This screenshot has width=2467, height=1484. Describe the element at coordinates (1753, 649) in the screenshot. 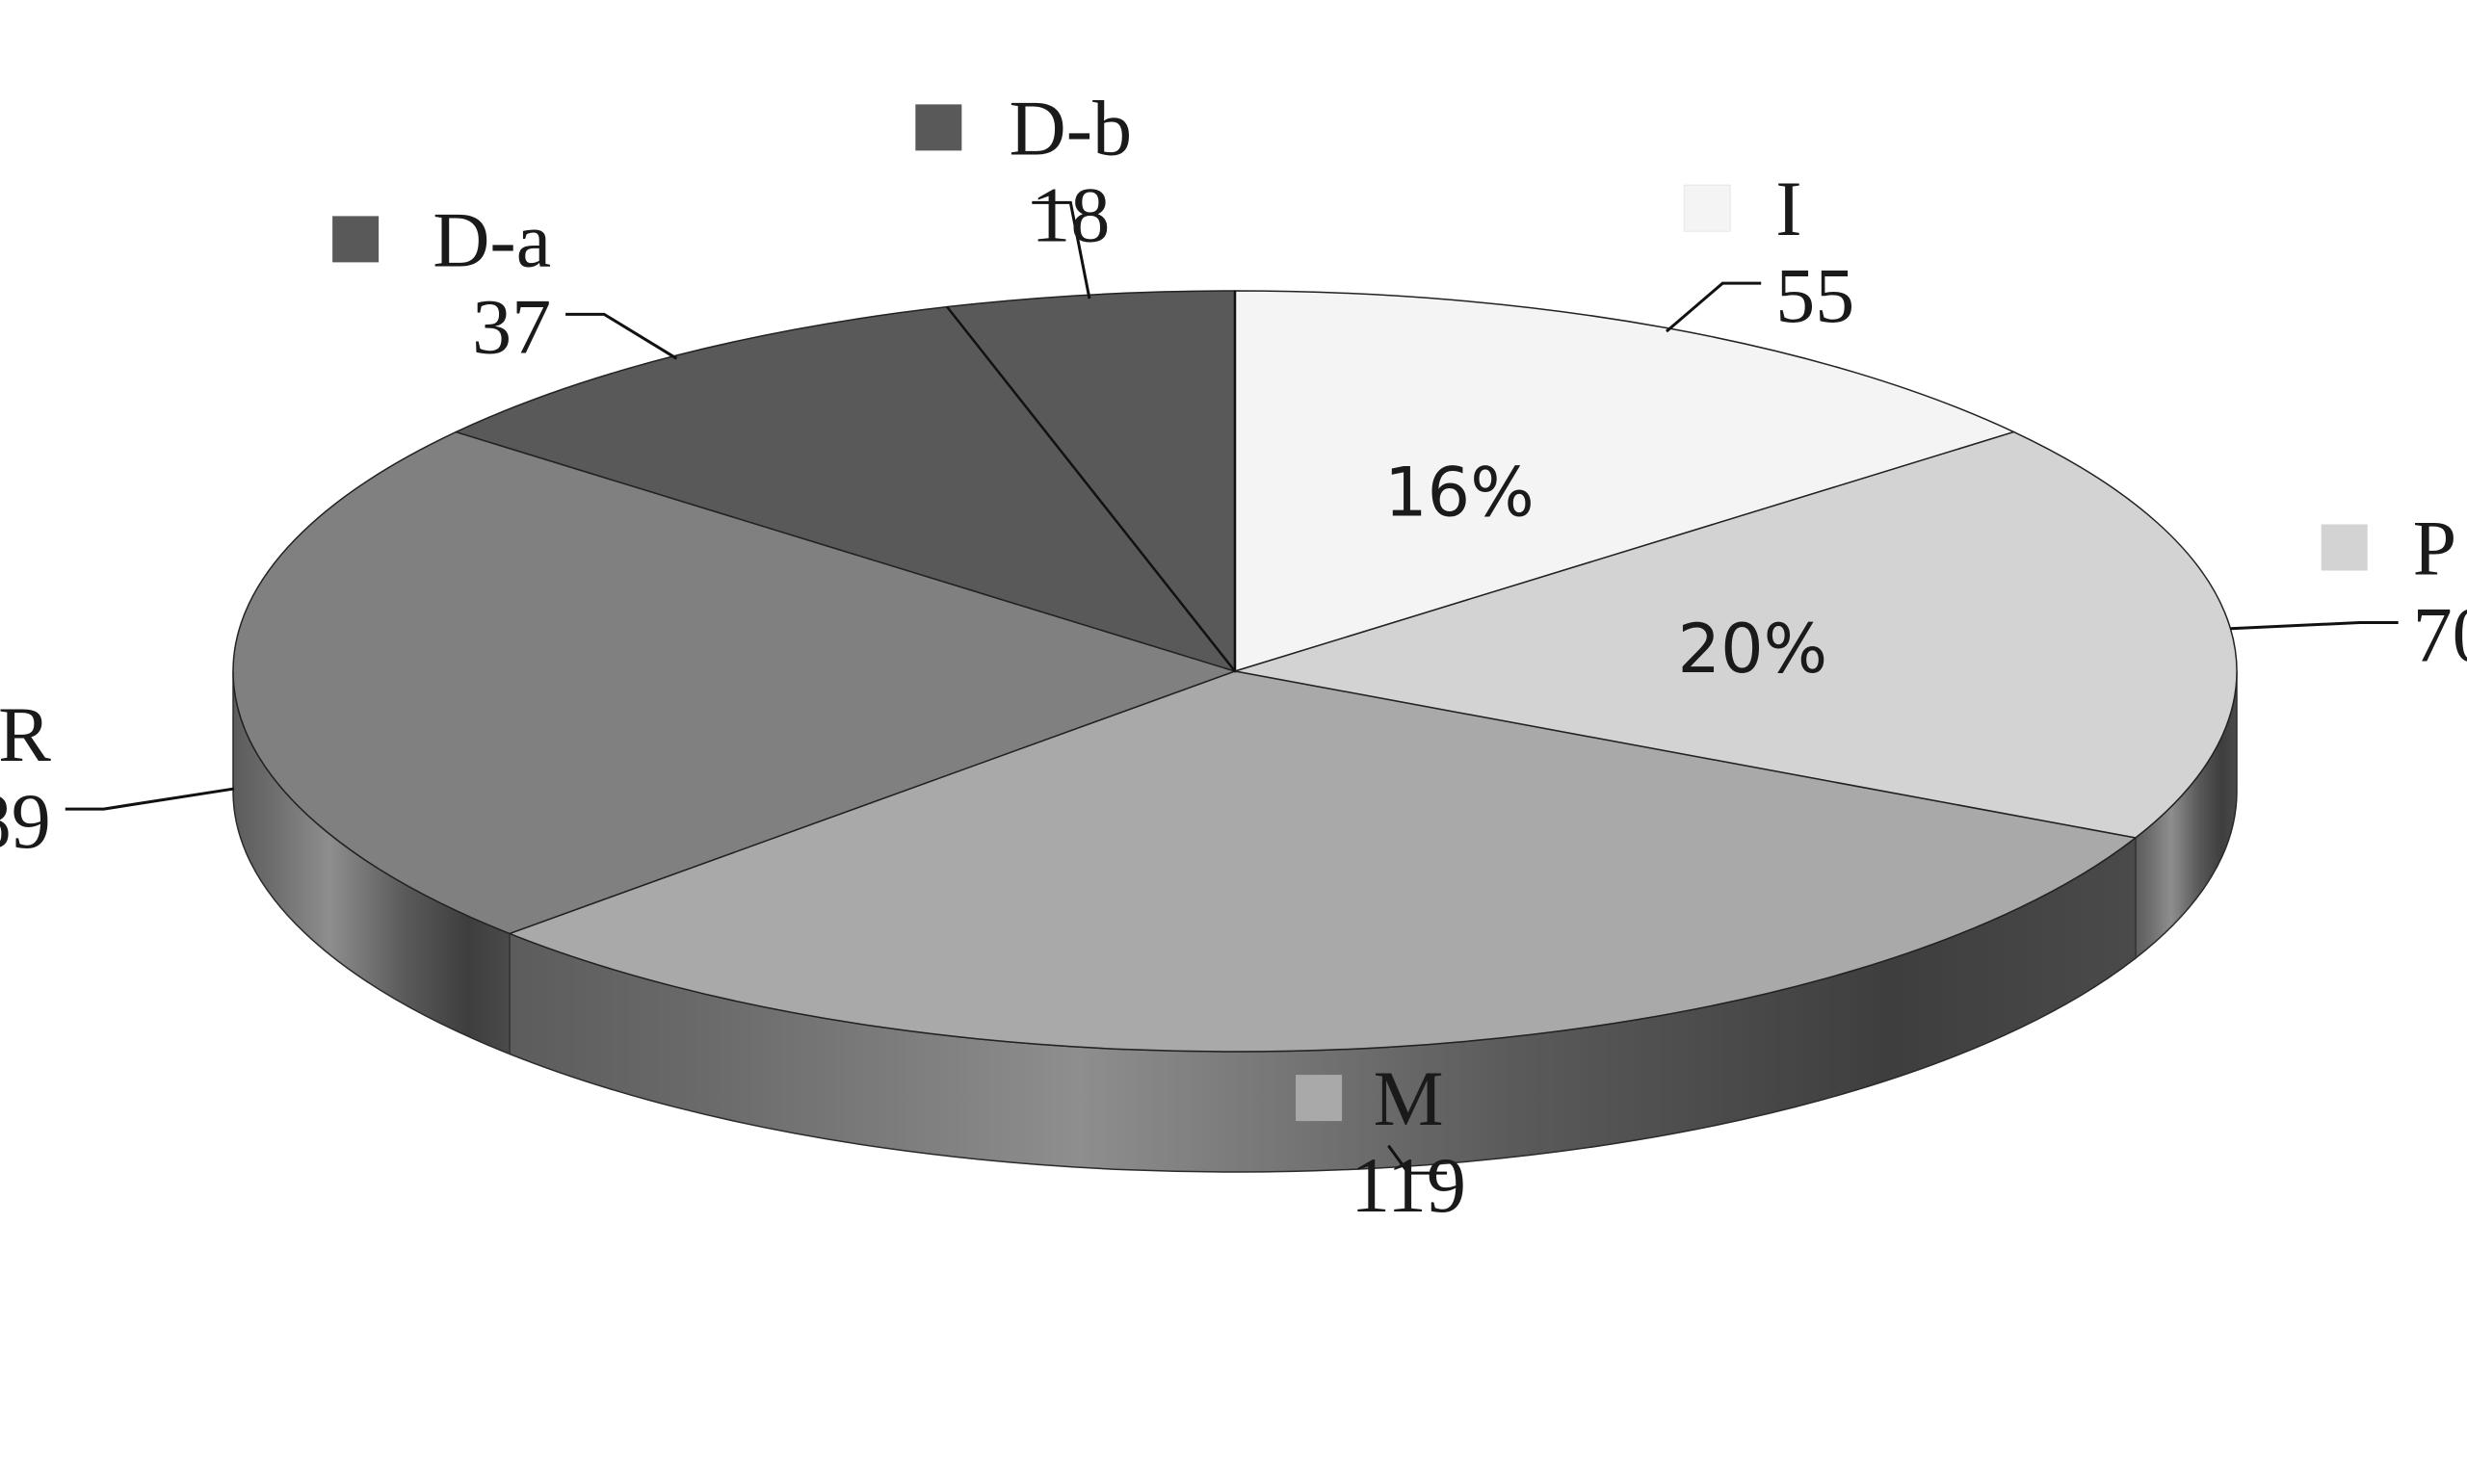

I see `percent-label-p: 20%` at that location.